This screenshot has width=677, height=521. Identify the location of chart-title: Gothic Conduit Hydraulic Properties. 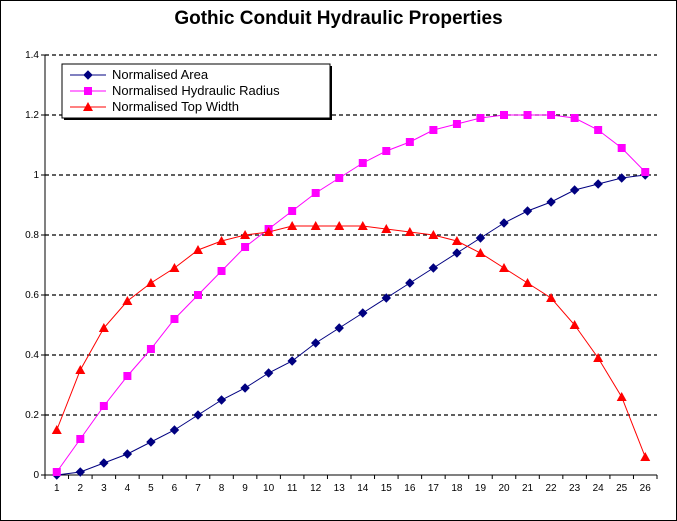
(338, 18).